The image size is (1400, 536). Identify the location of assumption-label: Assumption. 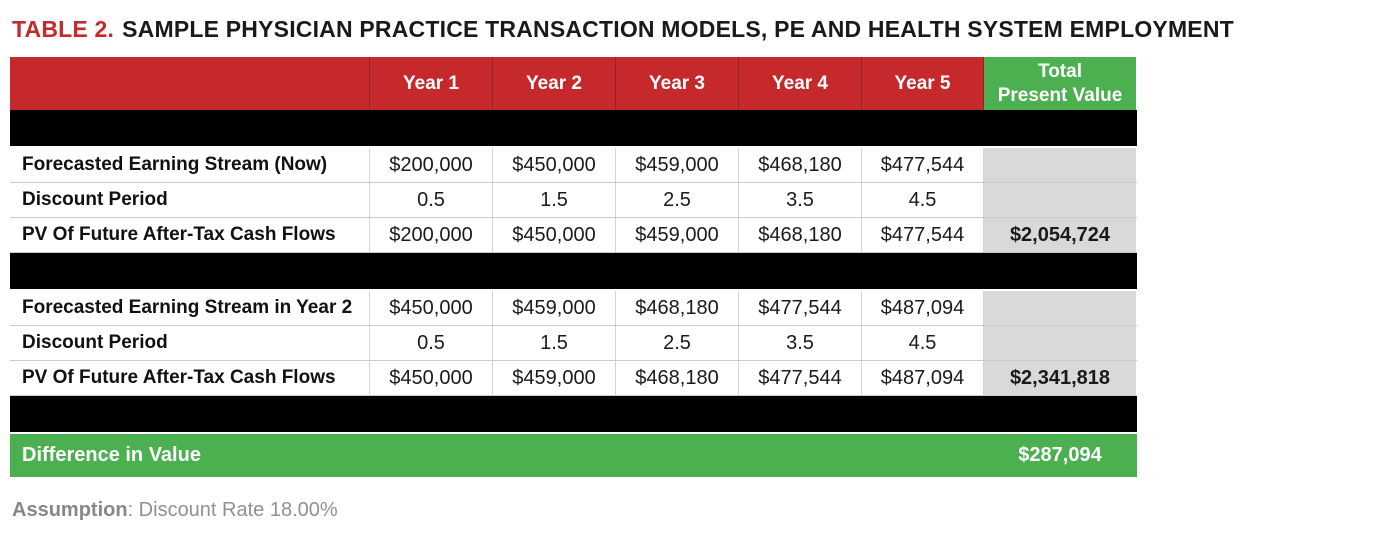
(70, 510).